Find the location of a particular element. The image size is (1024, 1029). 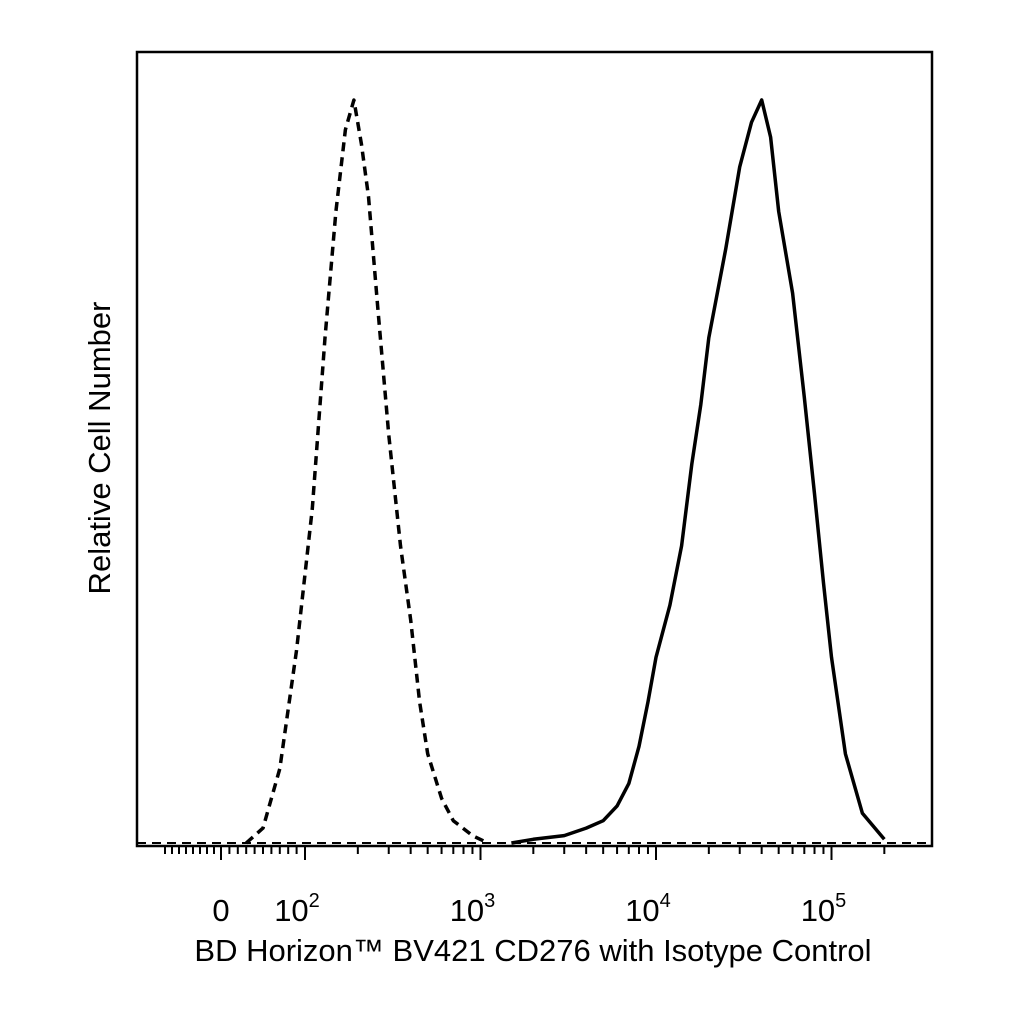

x-tick-label: 10⁴ is located at coordinates (648, 909).